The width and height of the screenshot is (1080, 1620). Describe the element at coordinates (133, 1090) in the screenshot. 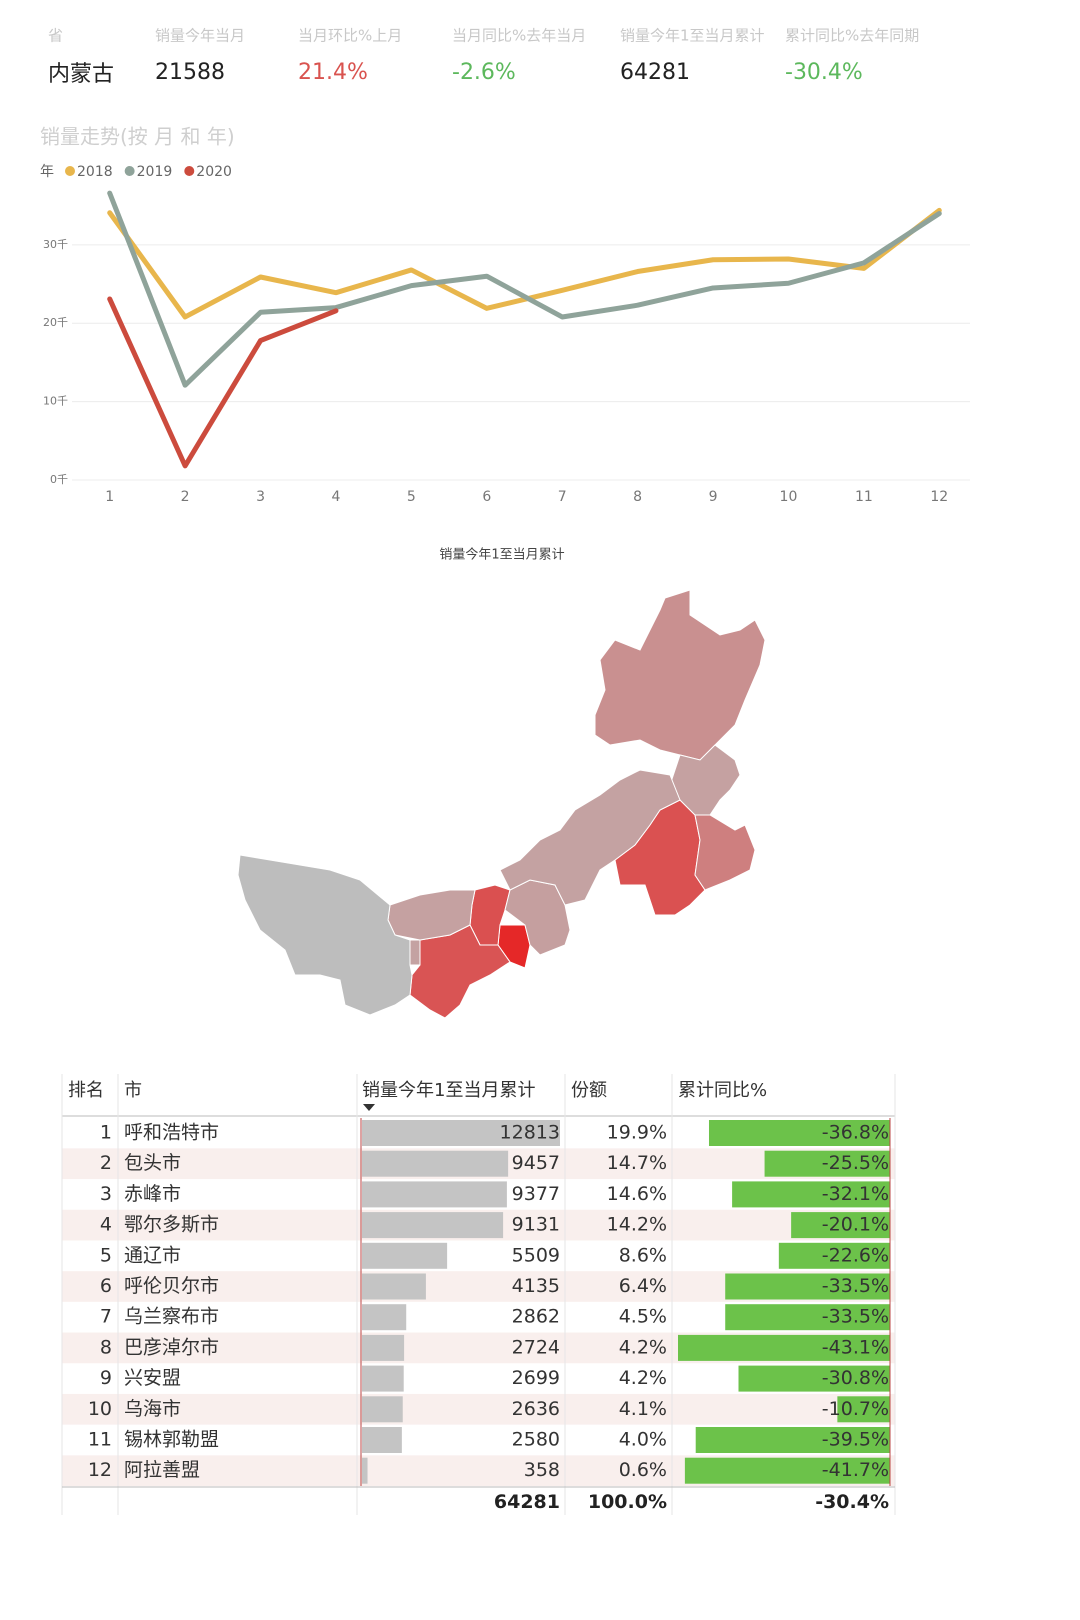

I see `table-header: 市` at that location.